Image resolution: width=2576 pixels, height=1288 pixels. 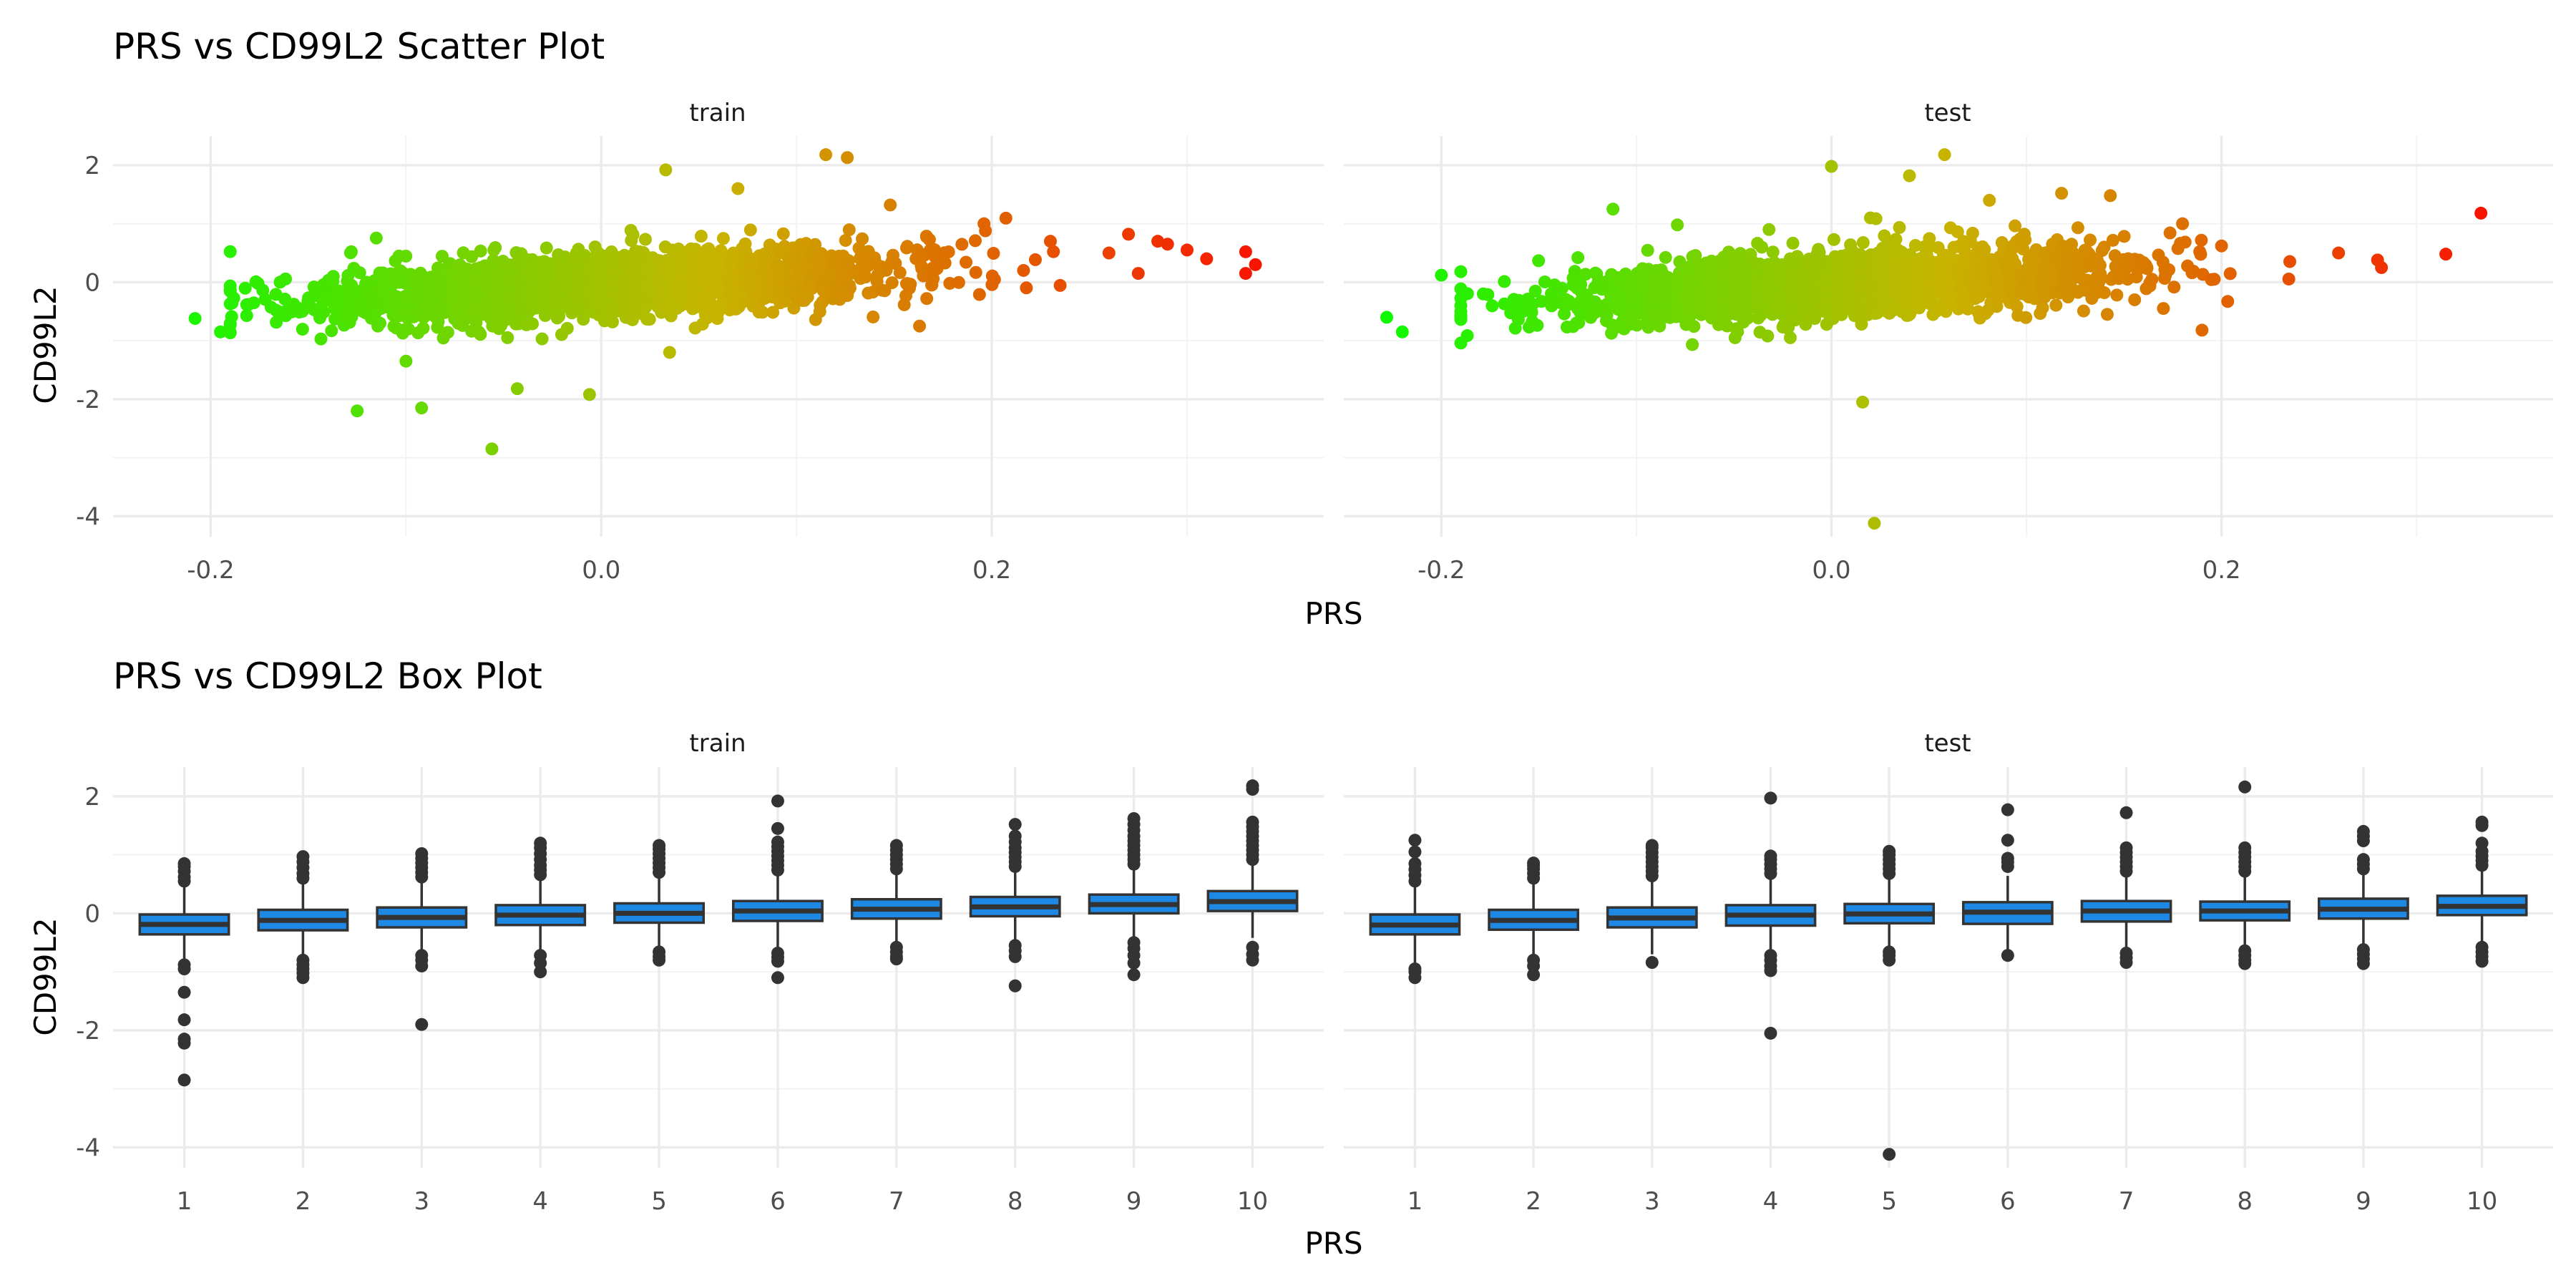 I want to click on x-tick-label: 0.2, so click(x=2221, y=570).